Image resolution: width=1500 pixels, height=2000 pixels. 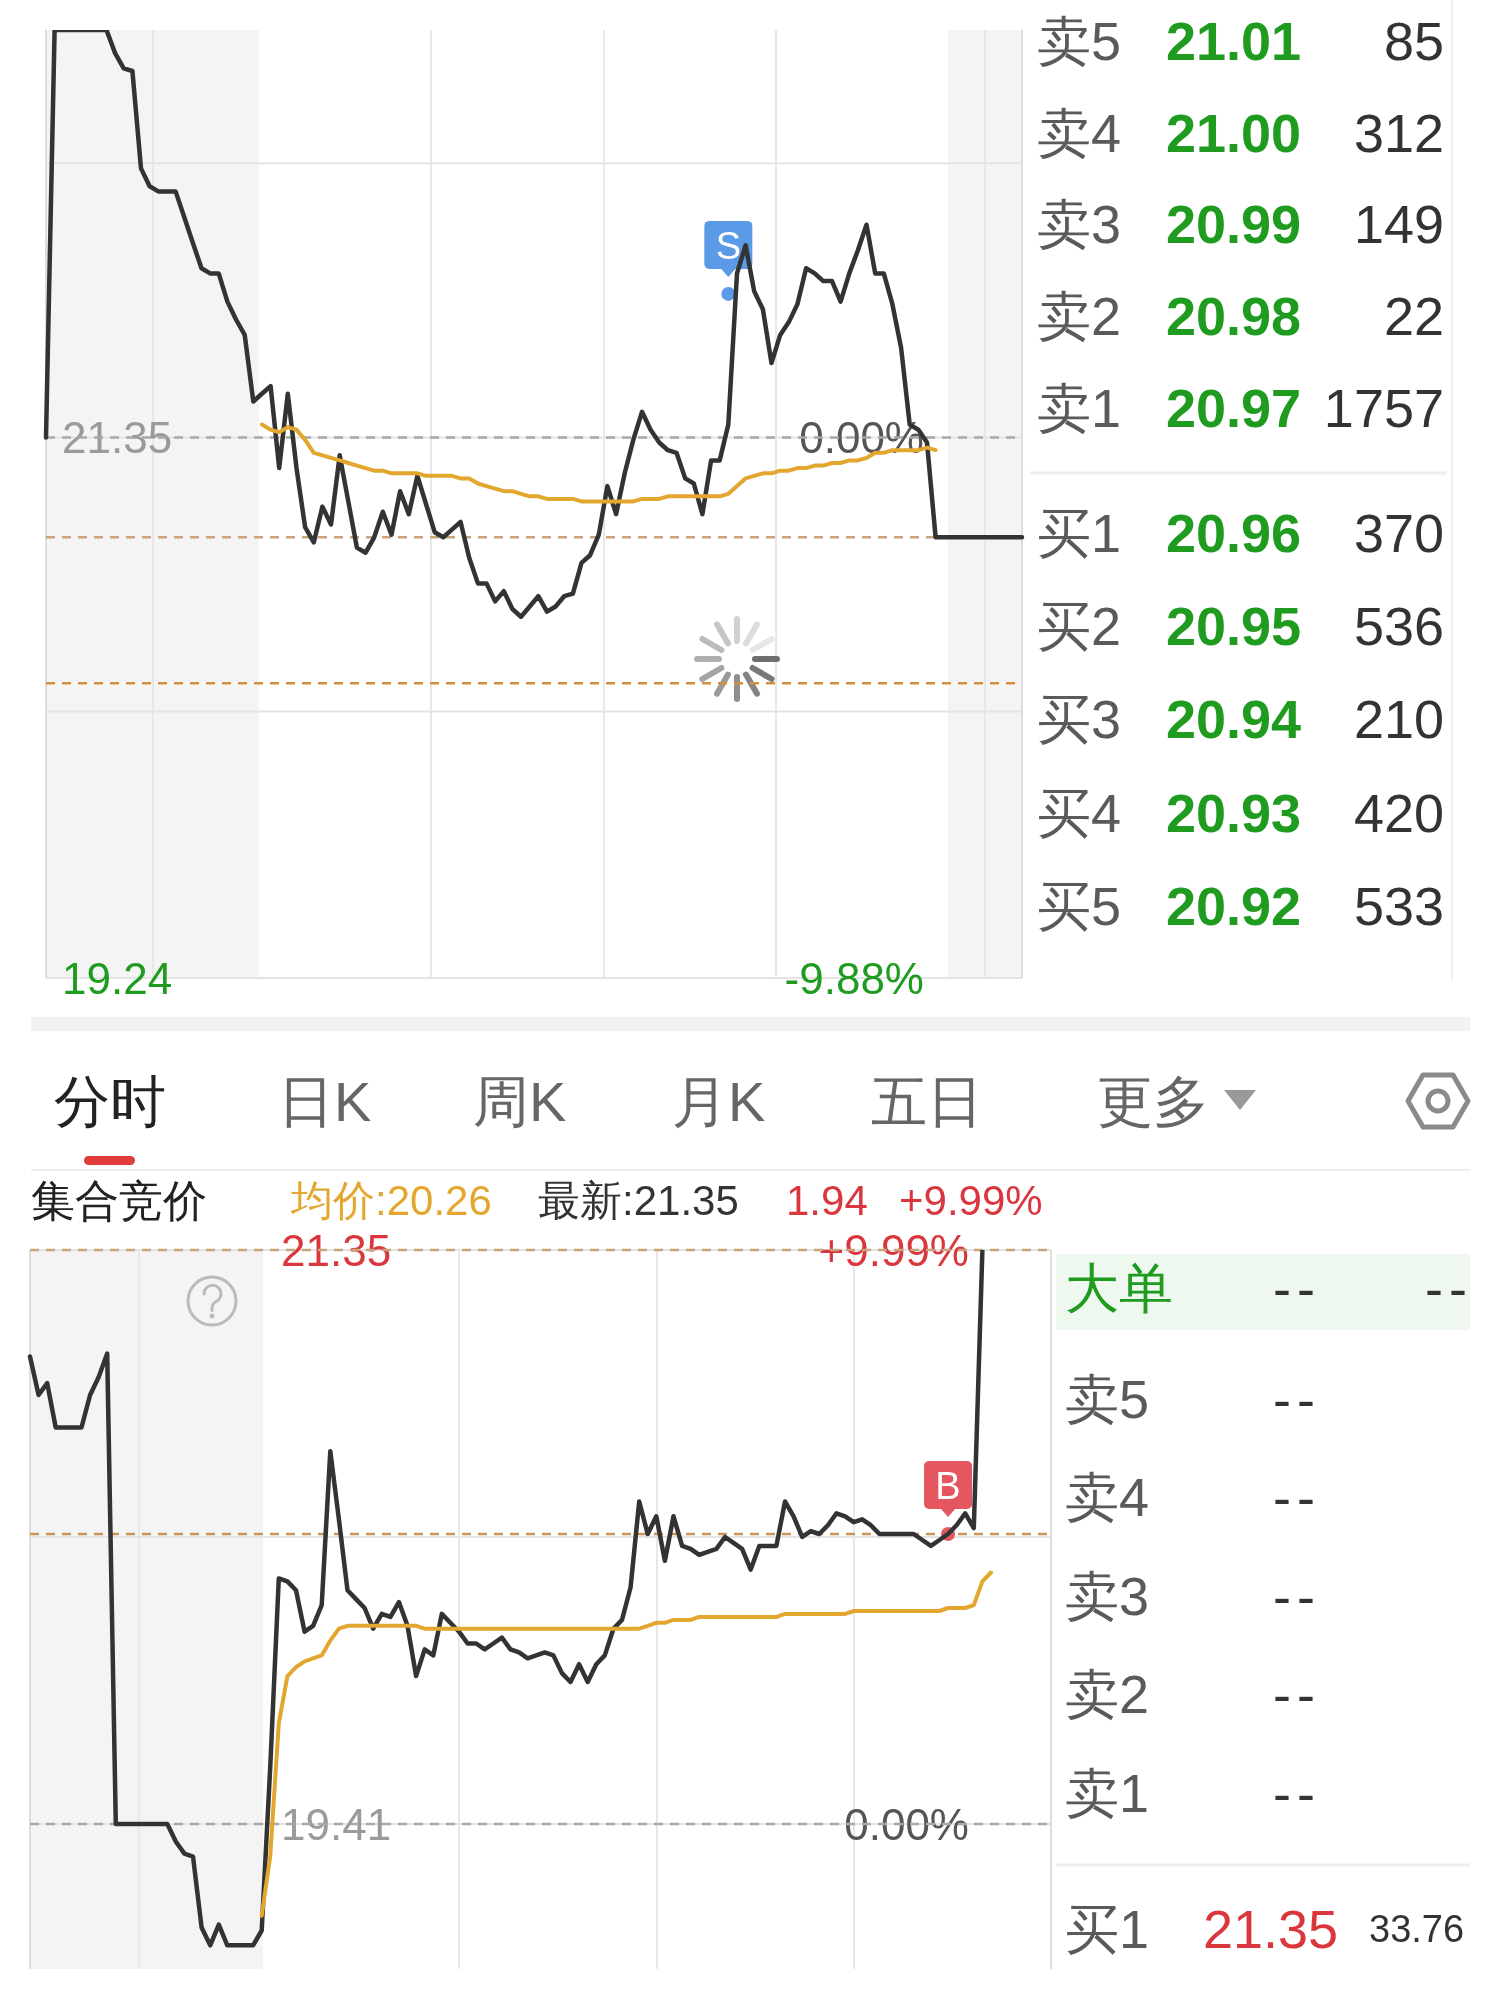 I want to click on text: 买3, so click(x=1079, y=719).